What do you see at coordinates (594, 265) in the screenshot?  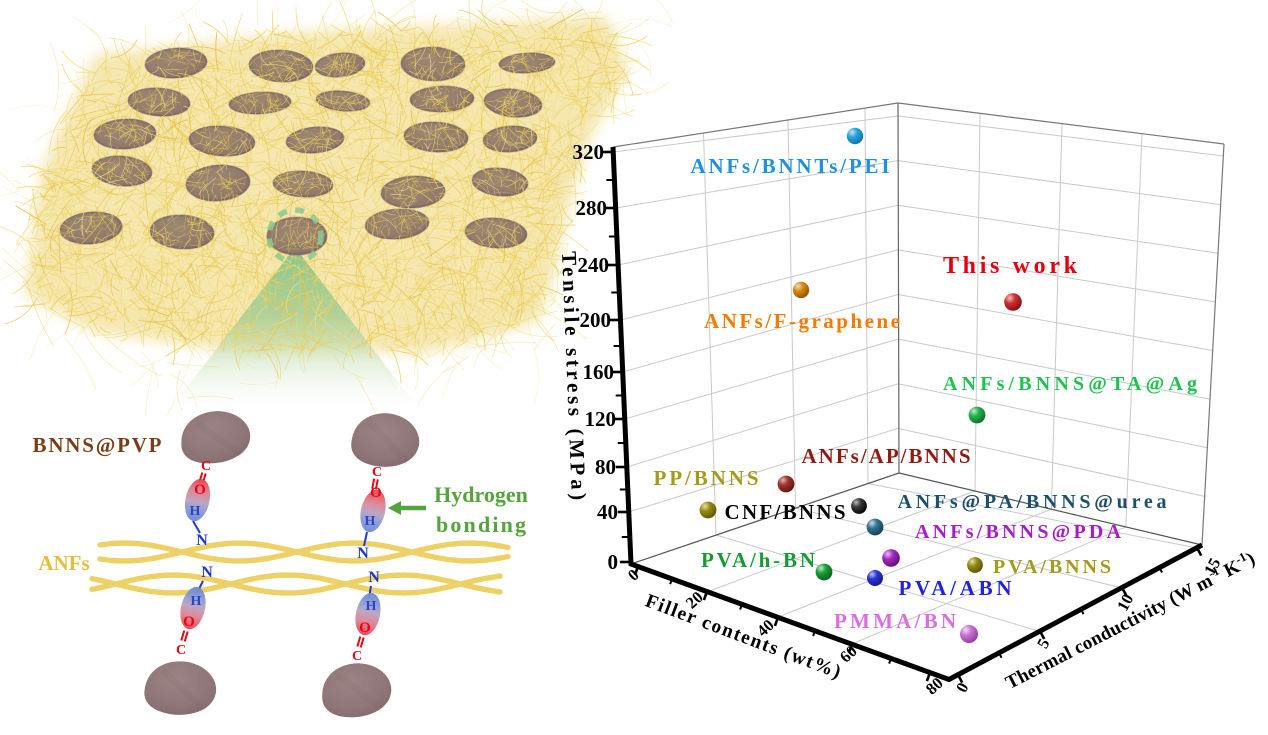 I see `svg-text: 240` at bounding box center [594, 265].